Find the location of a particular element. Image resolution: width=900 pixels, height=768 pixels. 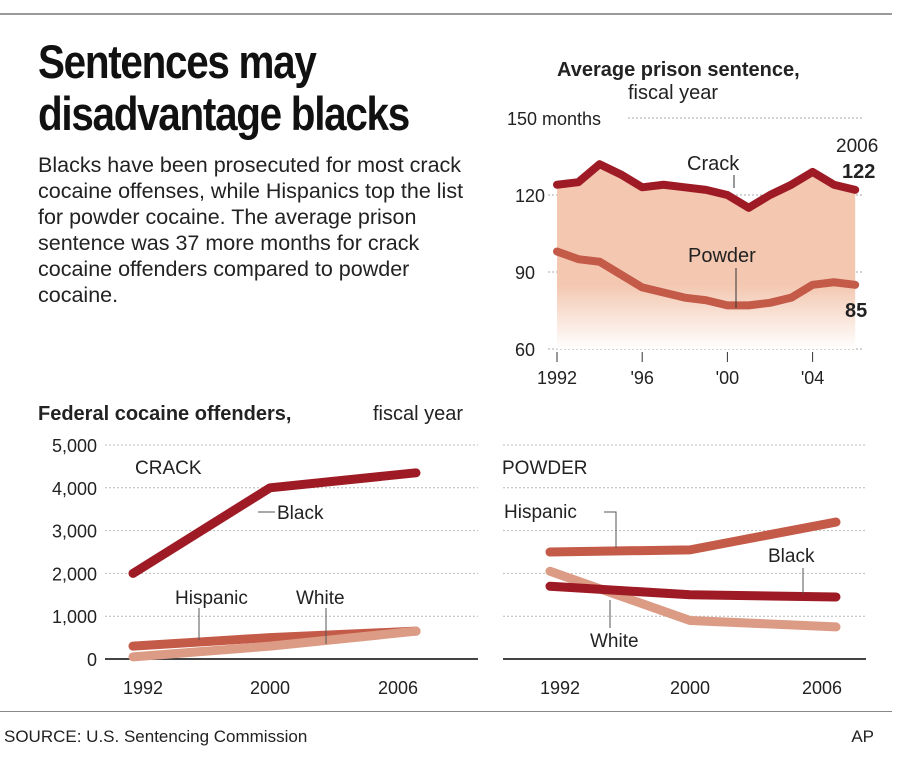

powder-white-label: White is located at coordinates (614, 641).